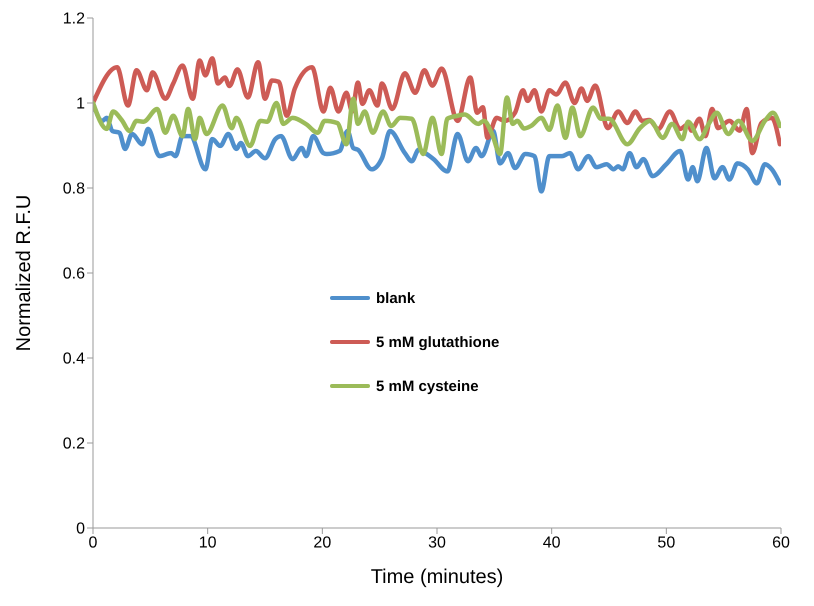 The image size is (814, 606). What do you see at coordinates (81, 104) in the screenshot?
I see `y-tick-label: 1` at bounding box center [81, 104].